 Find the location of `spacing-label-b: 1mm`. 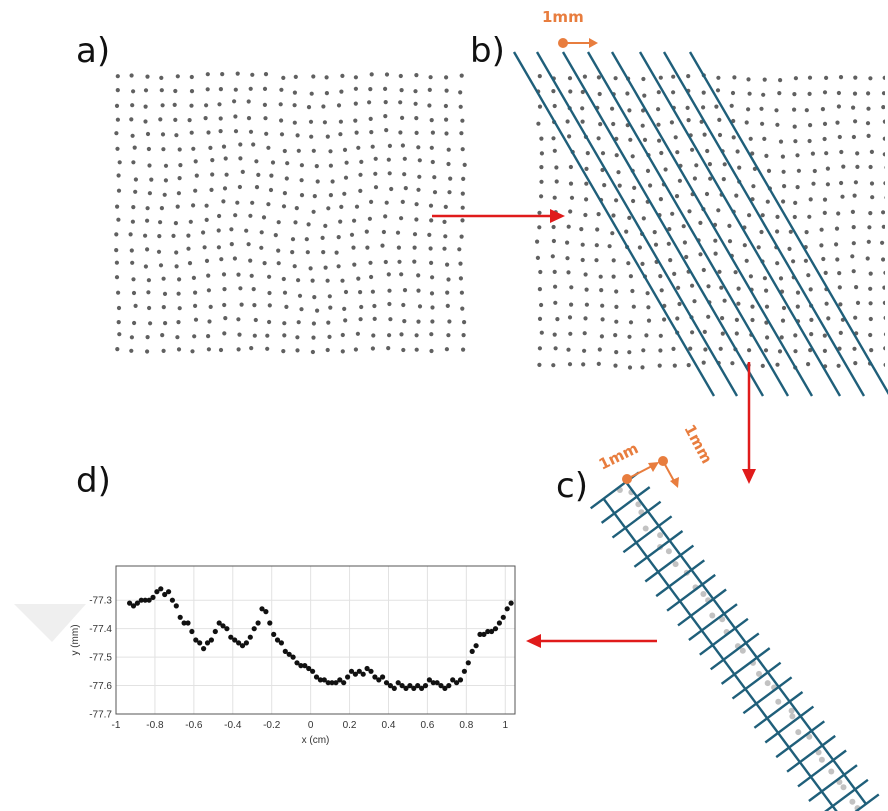

spacing-label-b: 1mm is located at coordinates (563, 17).